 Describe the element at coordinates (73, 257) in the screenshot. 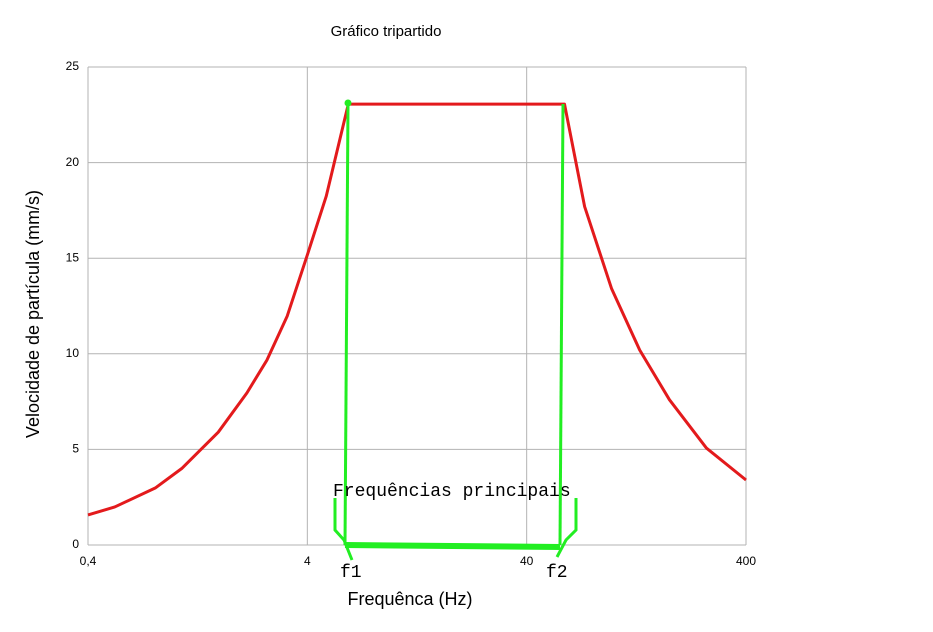

I see `y-tick-label: 15` at that location.